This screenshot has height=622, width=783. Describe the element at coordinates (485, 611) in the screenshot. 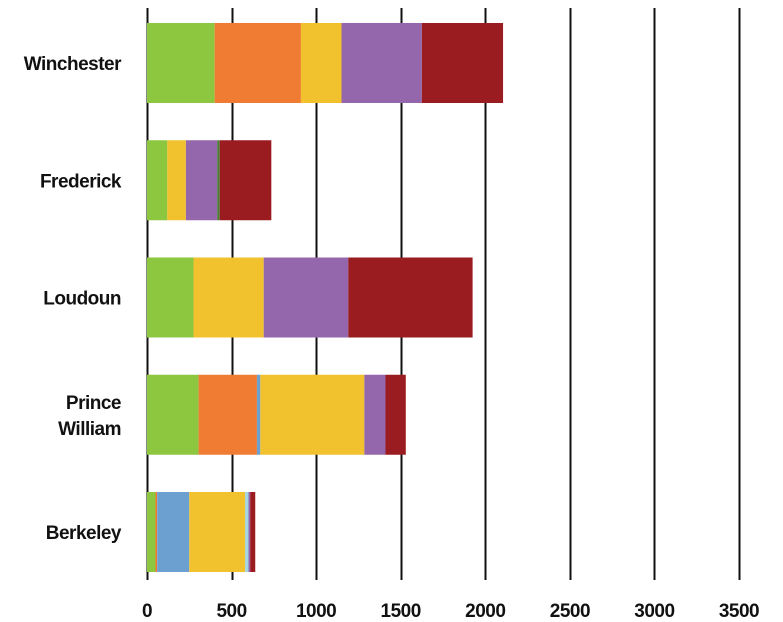

I see `x-tick-label: 2000` at that location.